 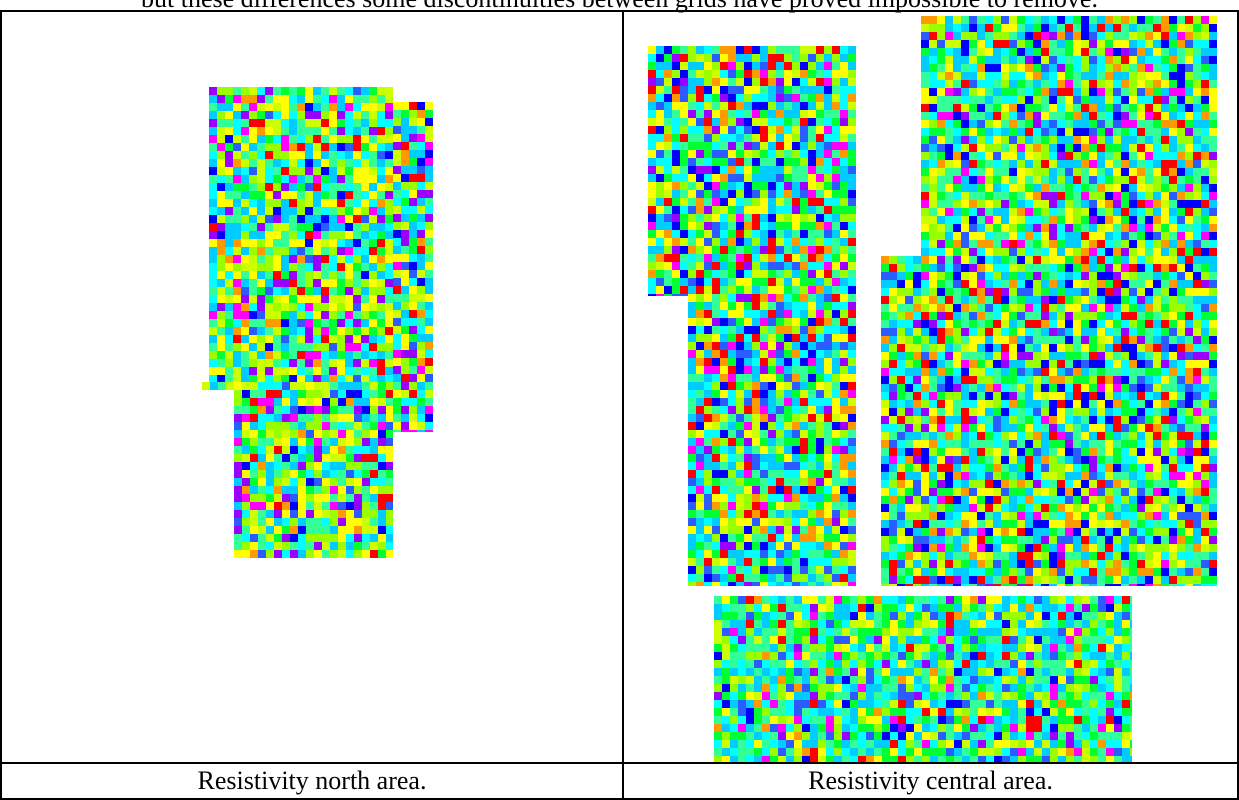 I want to click on central-grid-top-right, so click(x=1069, y=136).